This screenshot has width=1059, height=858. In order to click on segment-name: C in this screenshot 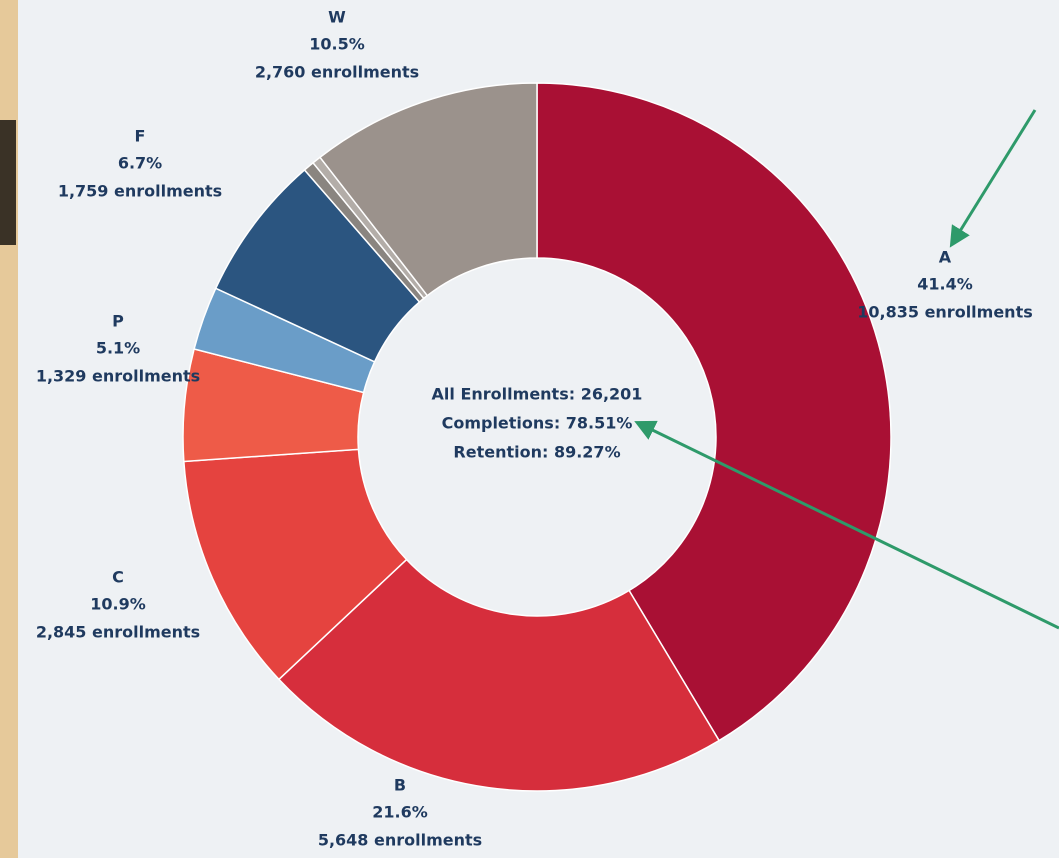, I will do `click(118, 577)`.